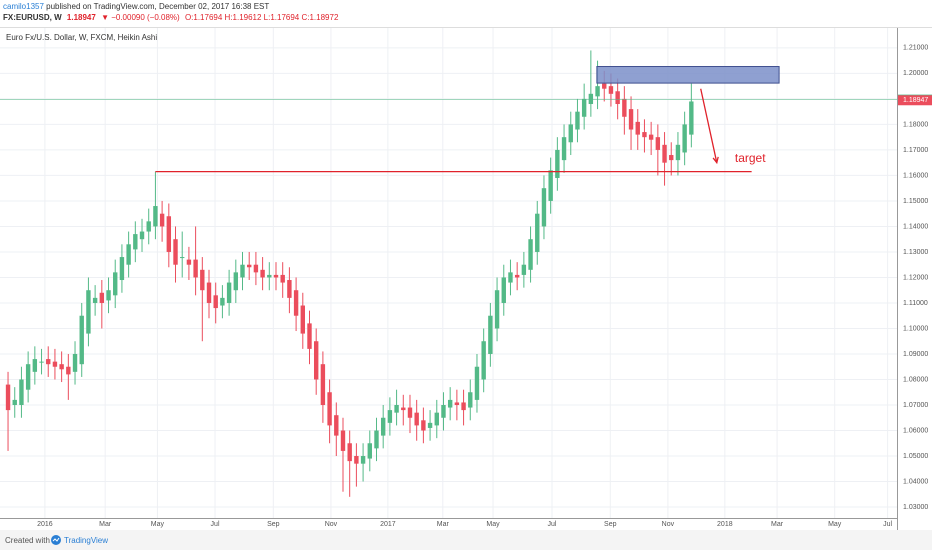 The image size is (932, 550). What do you see at coordinates (915, 124) in the screenshot?
I see `y-tick-label: 1.18000` at bounding box center [915, 124].